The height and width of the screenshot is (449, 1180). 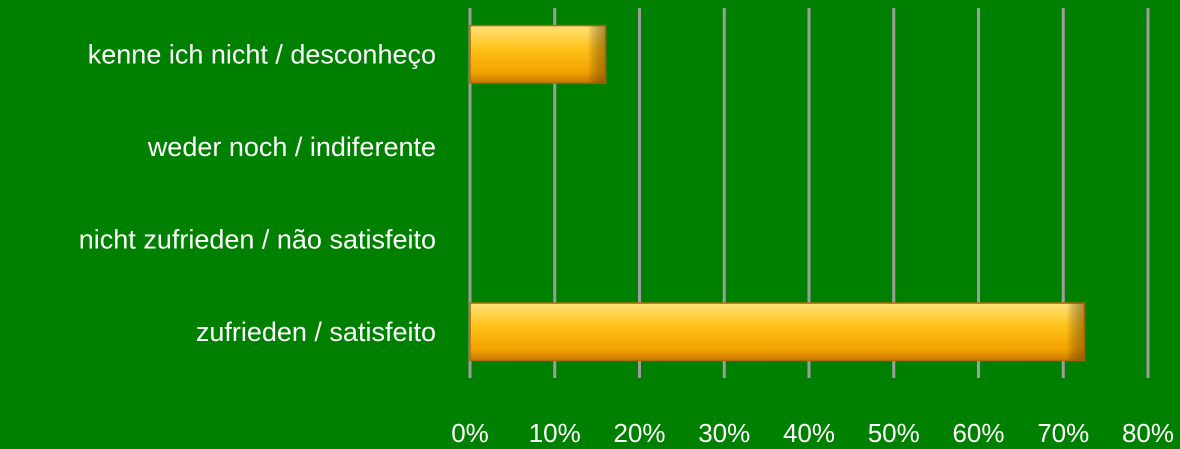 What do you see at coordinates (978, 433) in the screenshot?
I see `x-tick-label: 60%` at bounding box center [978, 433].